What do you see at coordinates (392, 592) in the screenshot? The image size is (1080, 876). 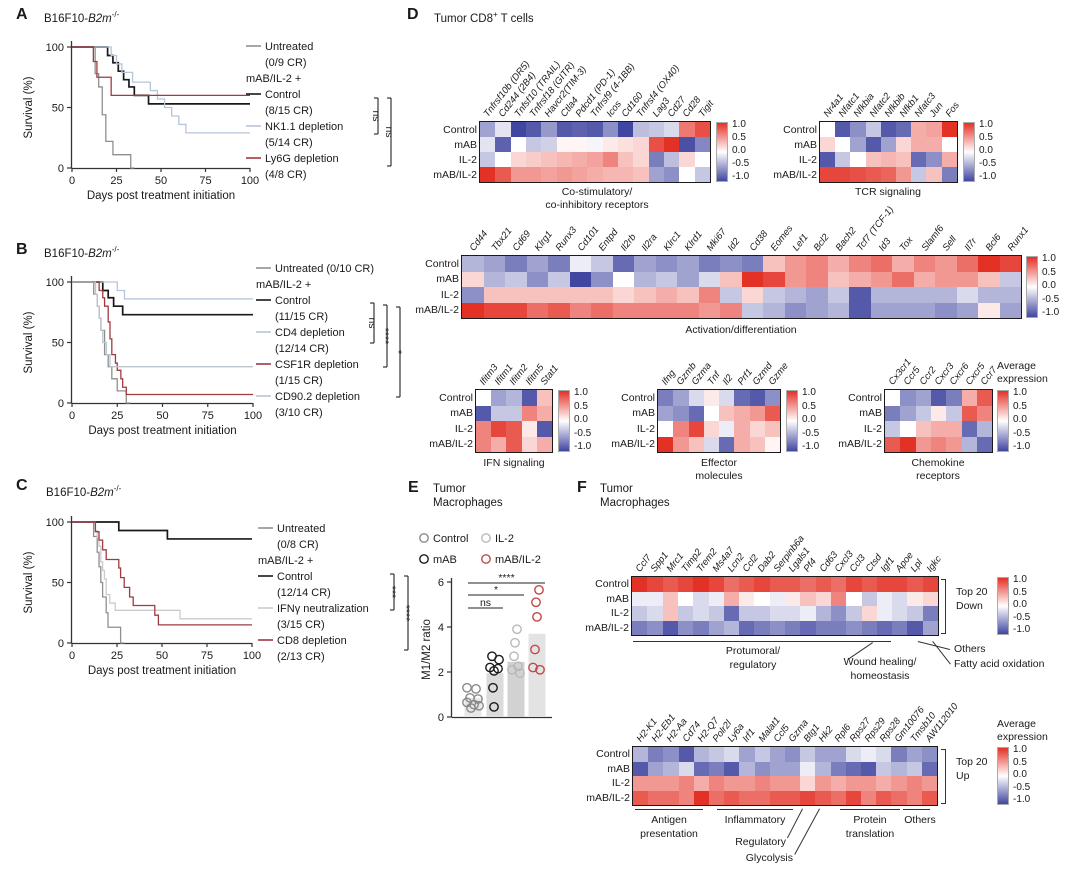 I see `sig-label: ***` at bounding box center [392, 592].